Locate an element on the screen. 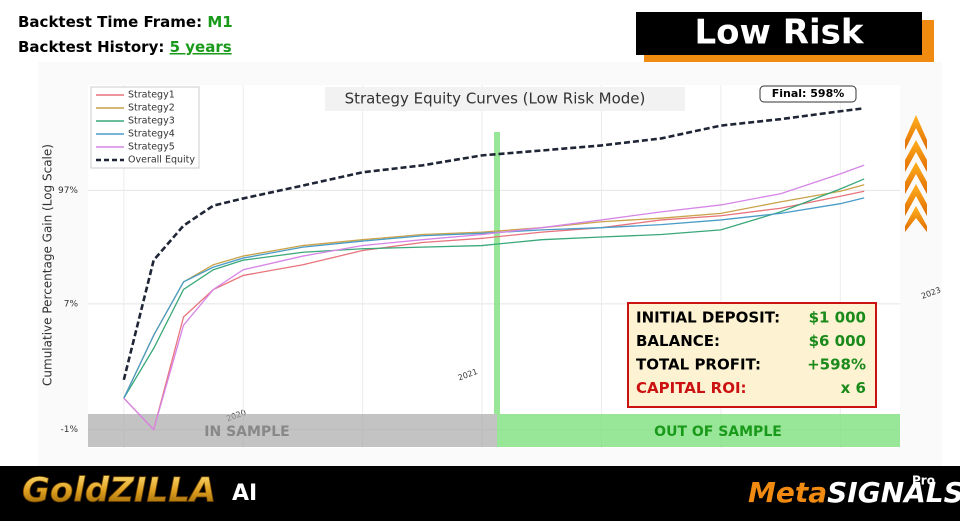 The image size is (960, 525). stat-label: TOTAL PROFIT: is located at coordinates (698, 365).